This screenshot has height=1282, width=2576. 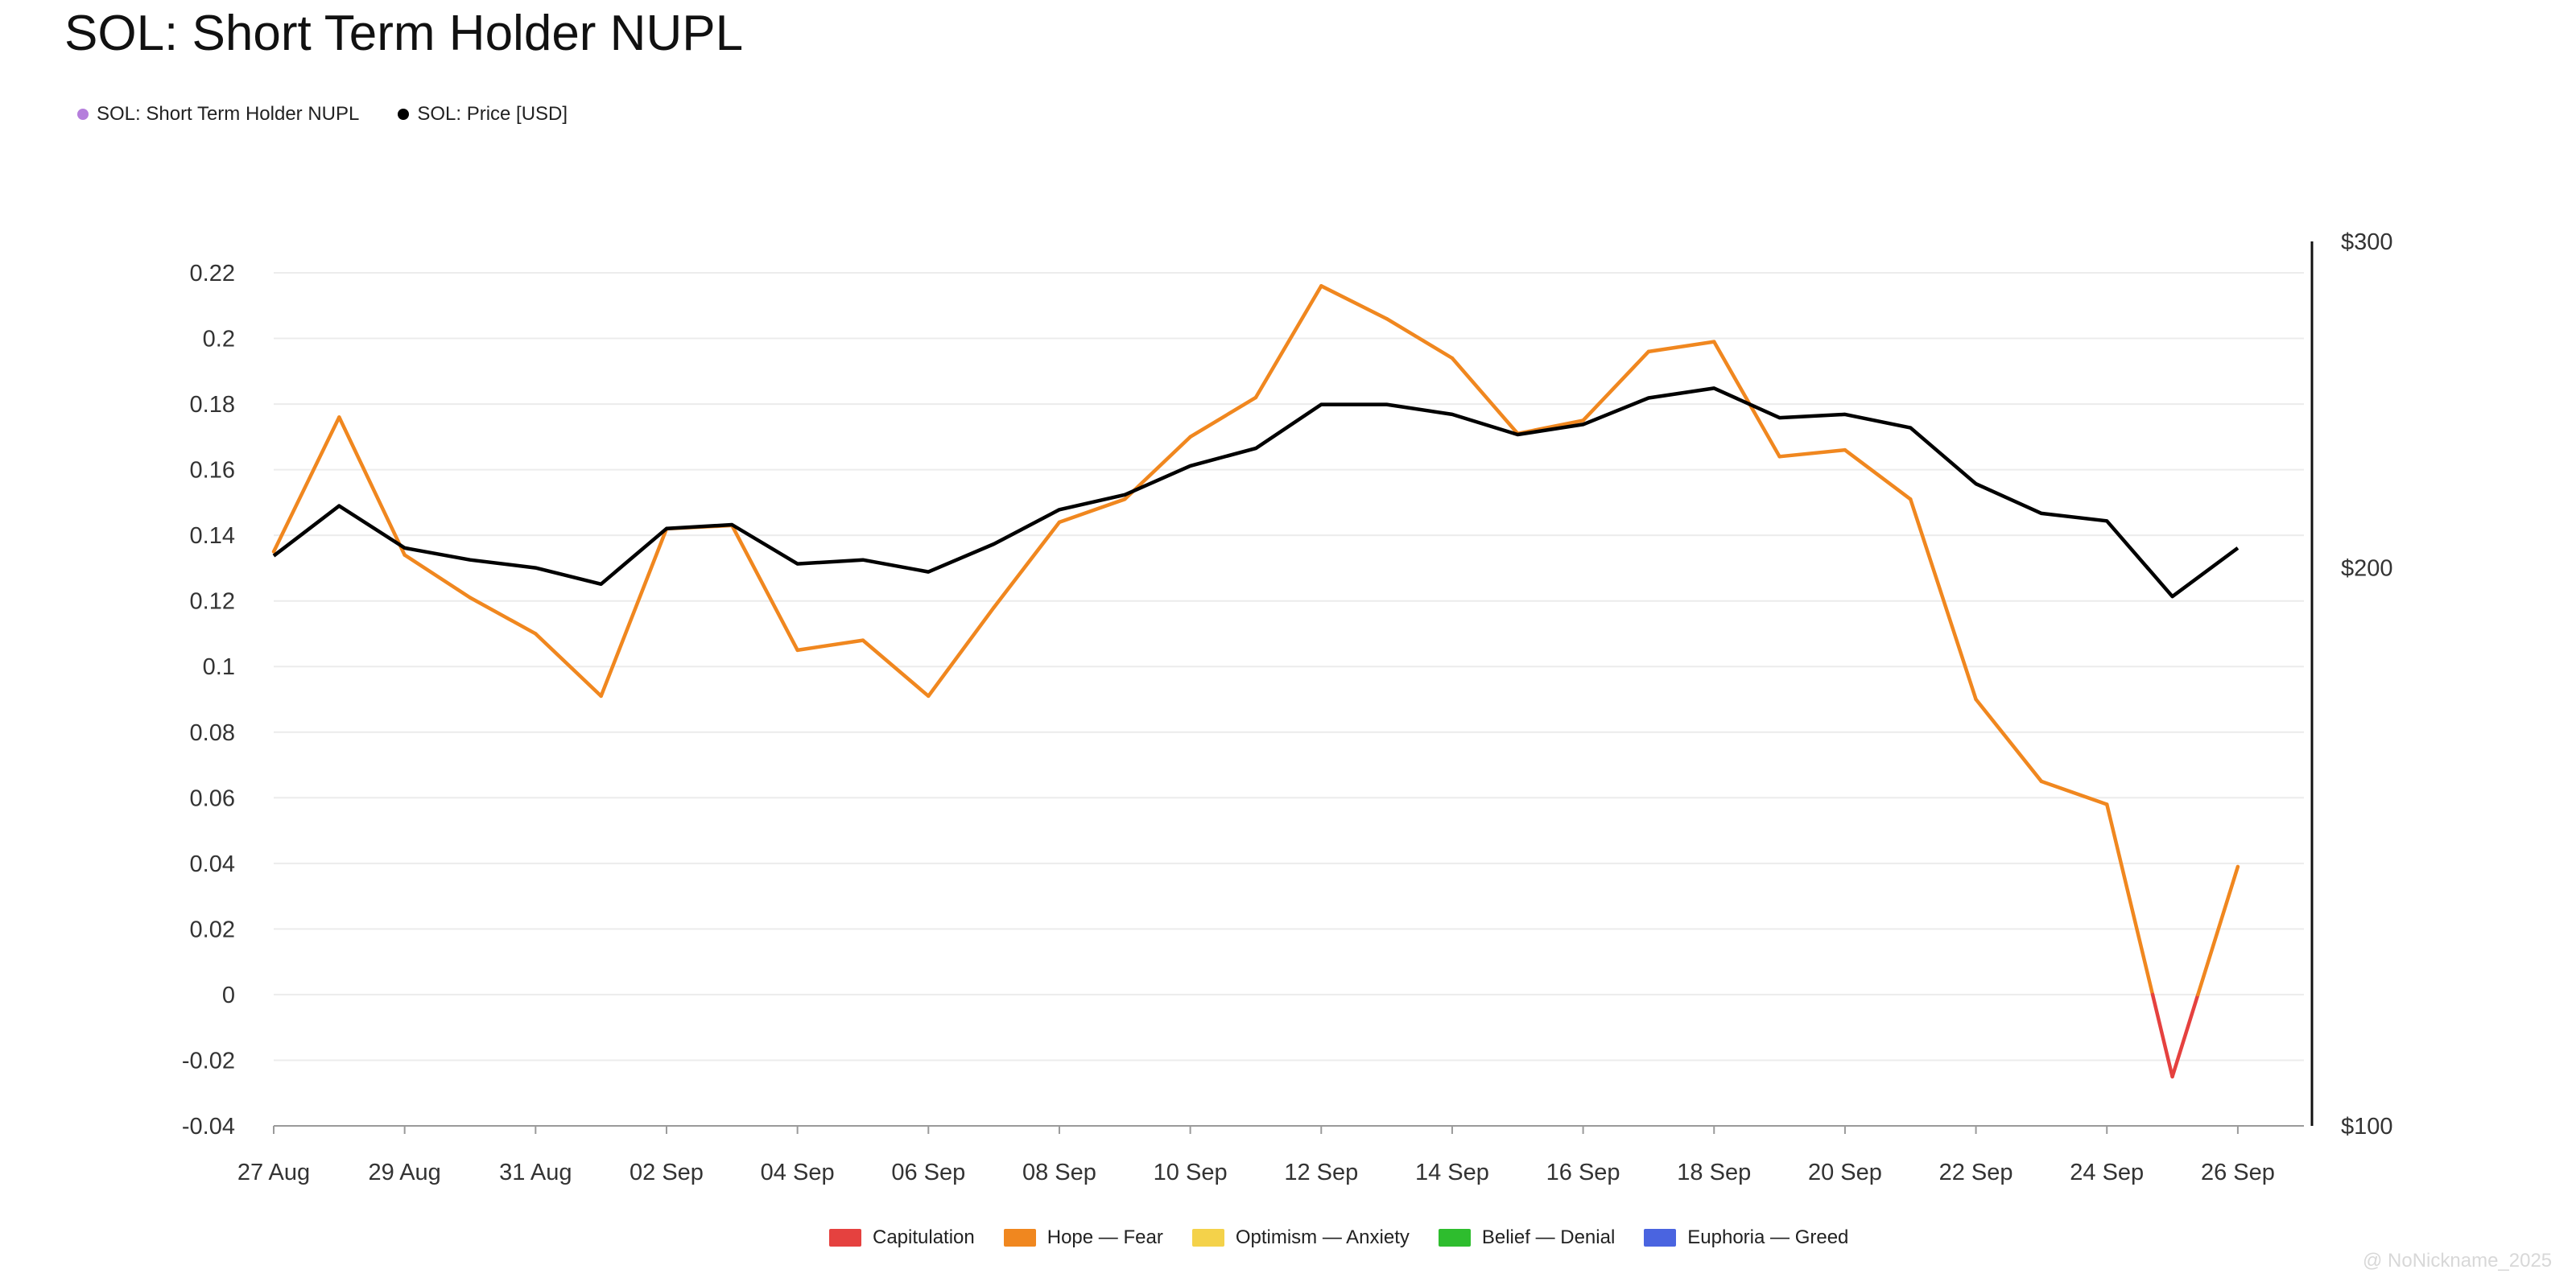 I want to click on x-tick-label: 22 Sep, so click(x=1976, y=1172).